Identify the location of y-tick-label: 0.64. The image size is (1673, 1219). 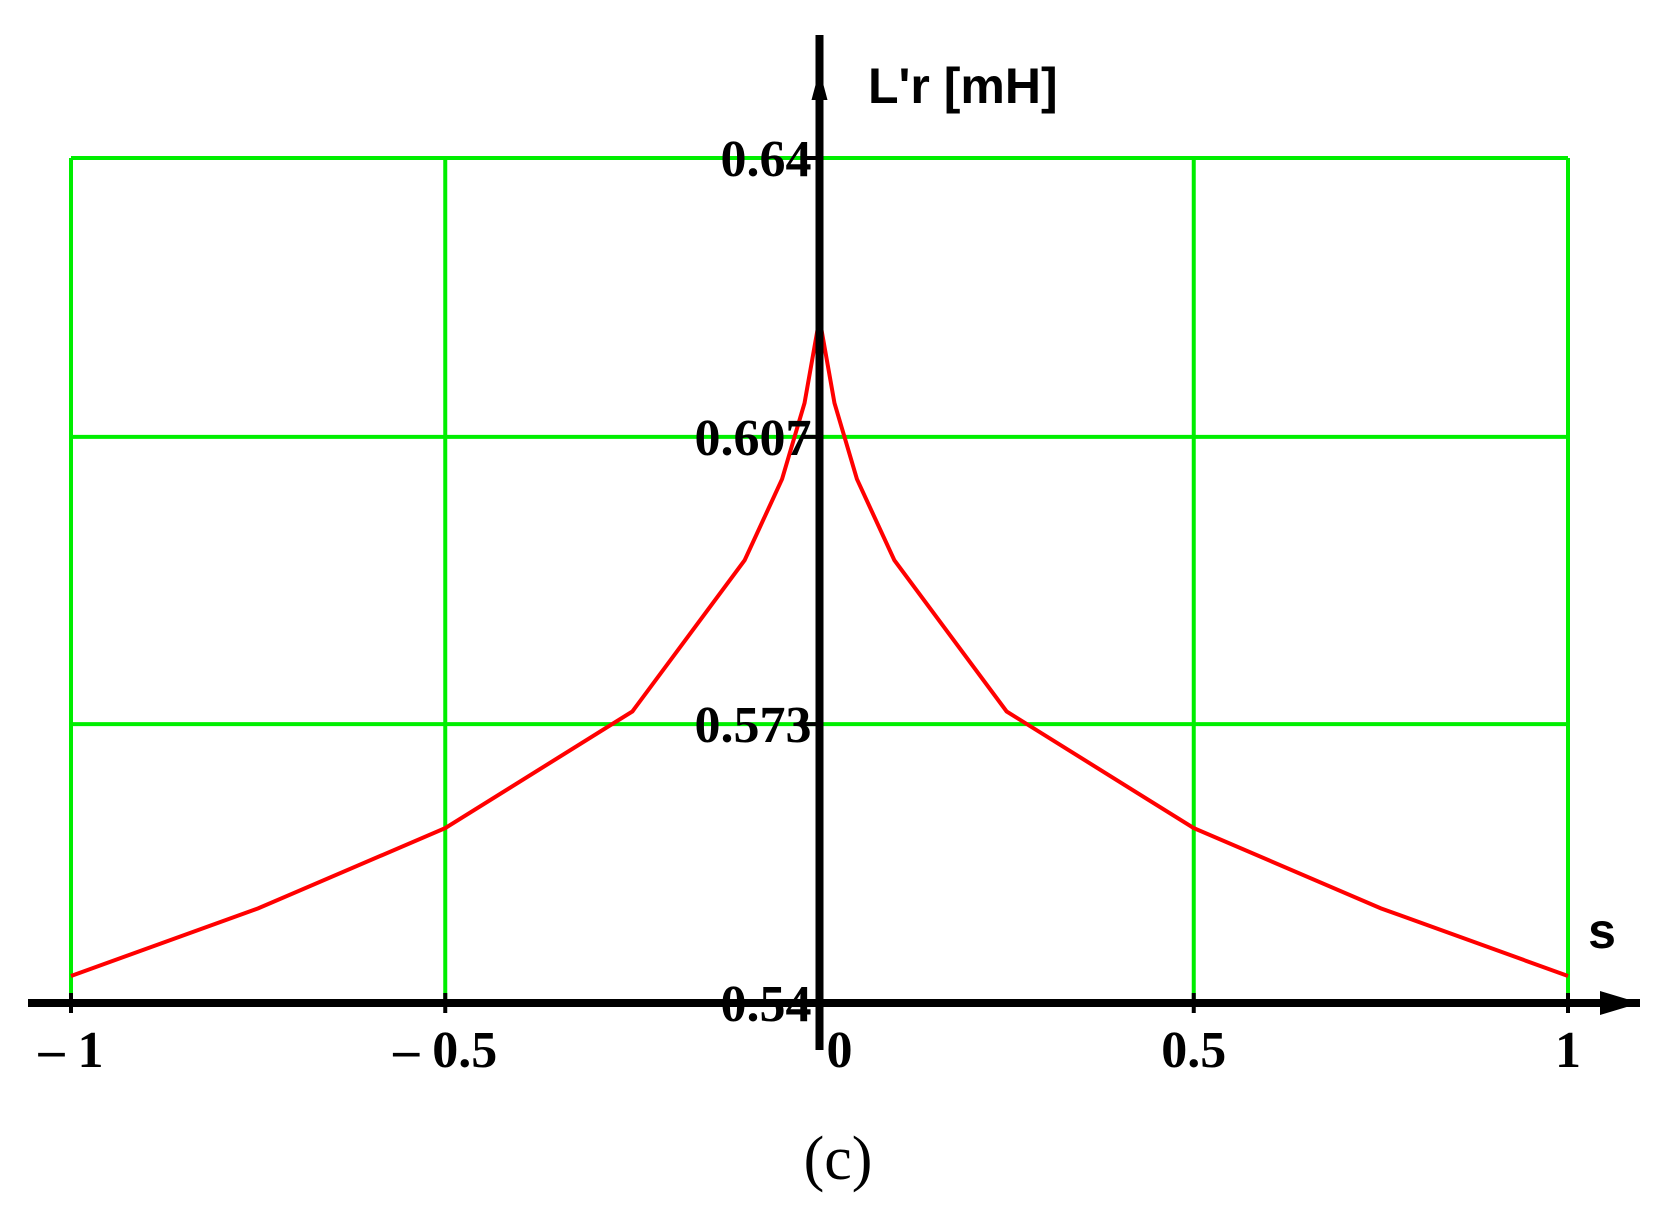
(766, 159).